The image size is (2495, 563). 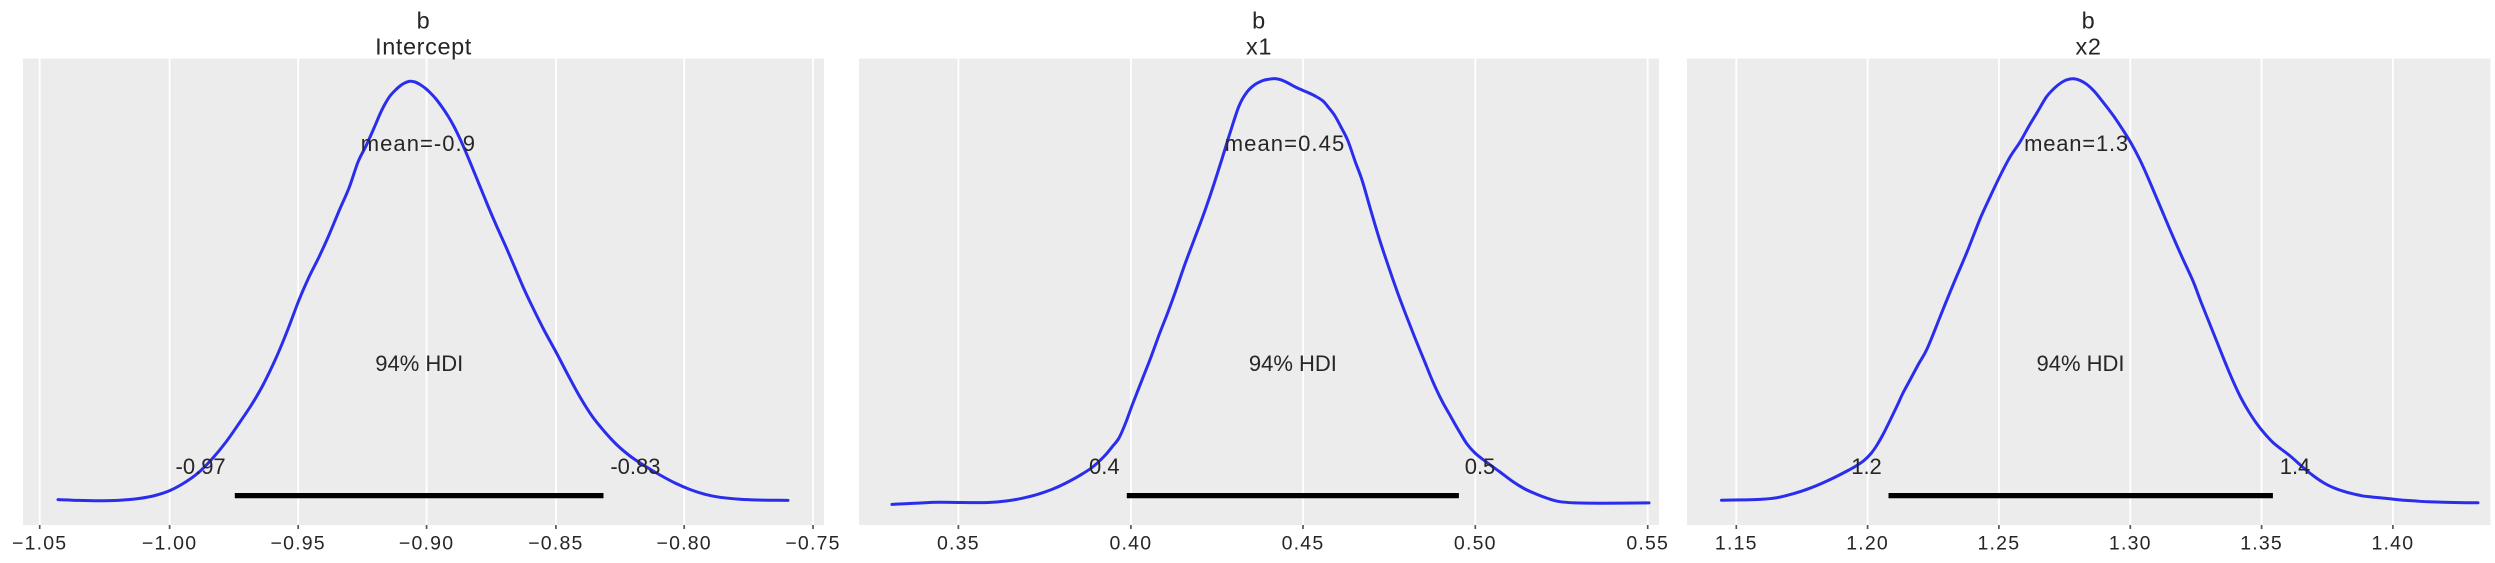 What do you see at coordinates (39, 544) in the screenshot?
I see `svg-text: −1.05` at bounding box center [39, 544].